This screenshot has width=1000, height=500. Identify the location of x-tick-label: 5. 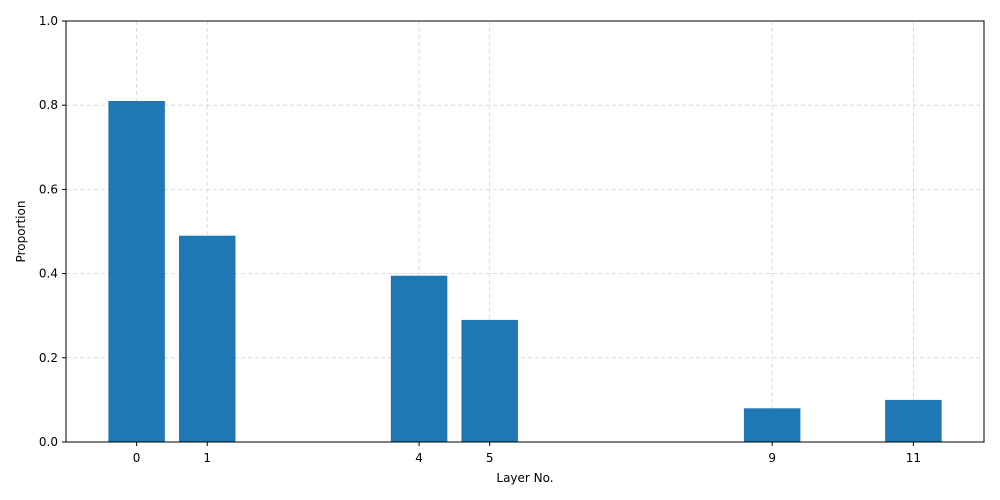
(490, 458).